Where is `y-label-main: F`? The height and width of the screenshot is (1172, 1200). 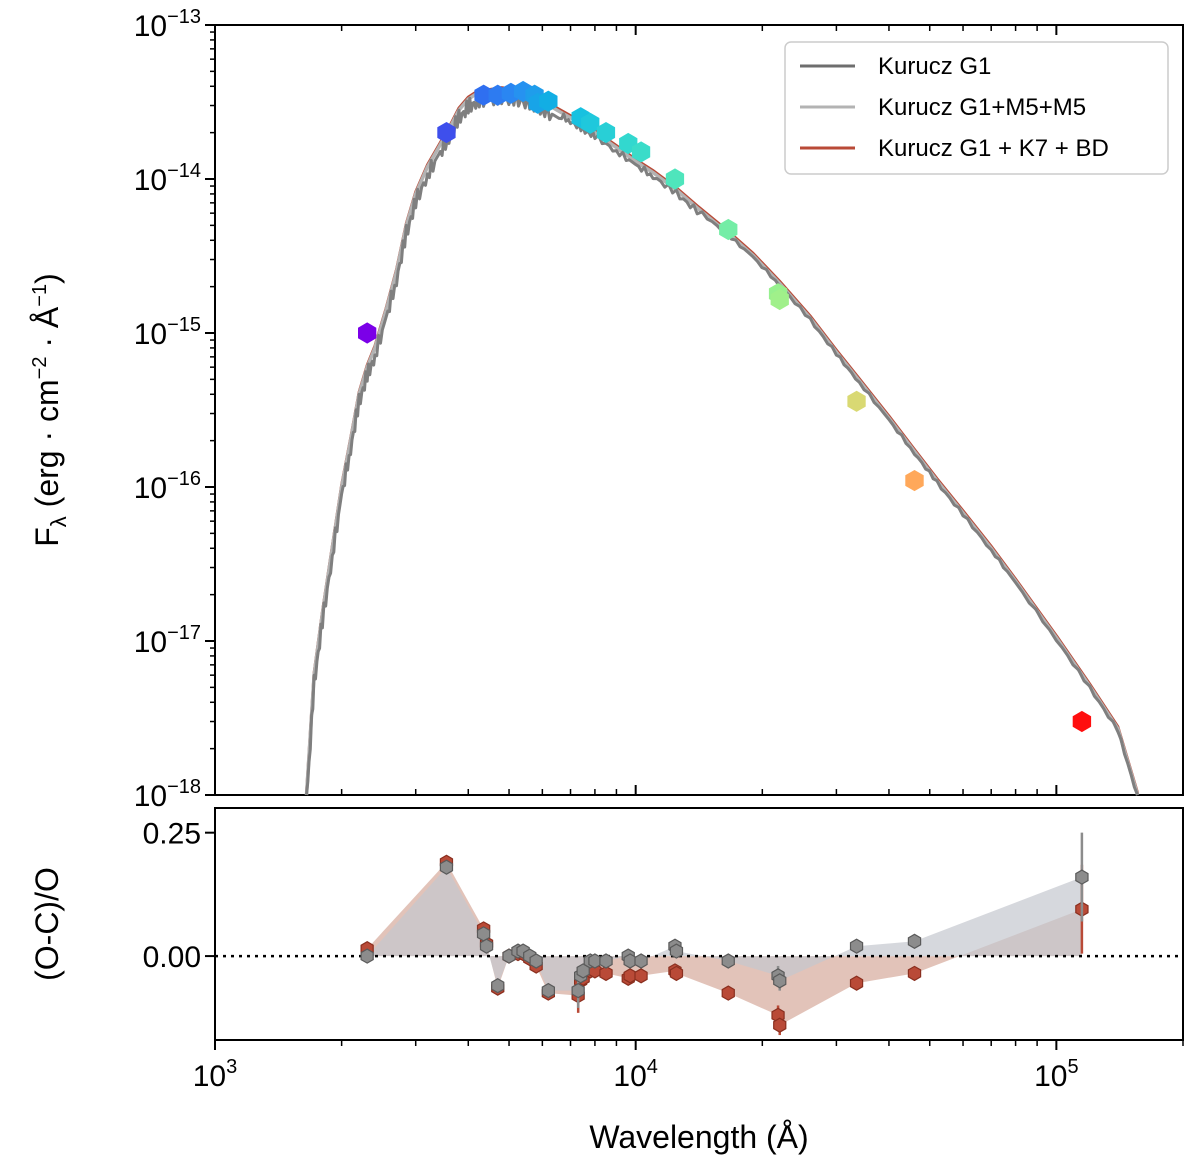 y-label-main: F is located at coordinates (47, 537).